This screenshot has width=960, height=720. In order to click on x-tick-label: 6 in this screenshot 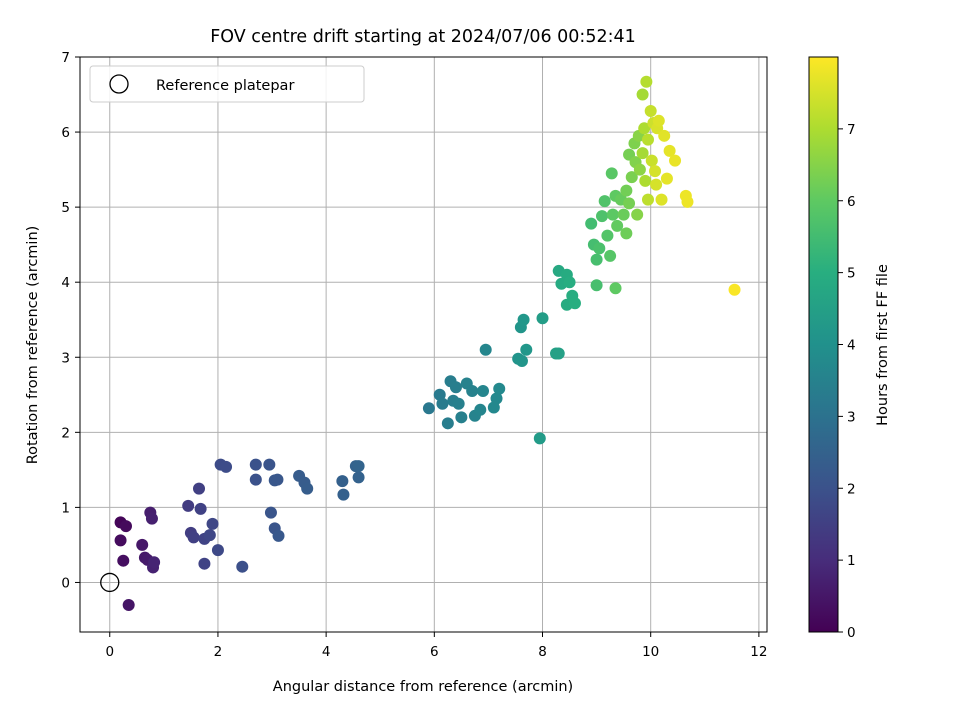, I will do `click(434, 652)`.